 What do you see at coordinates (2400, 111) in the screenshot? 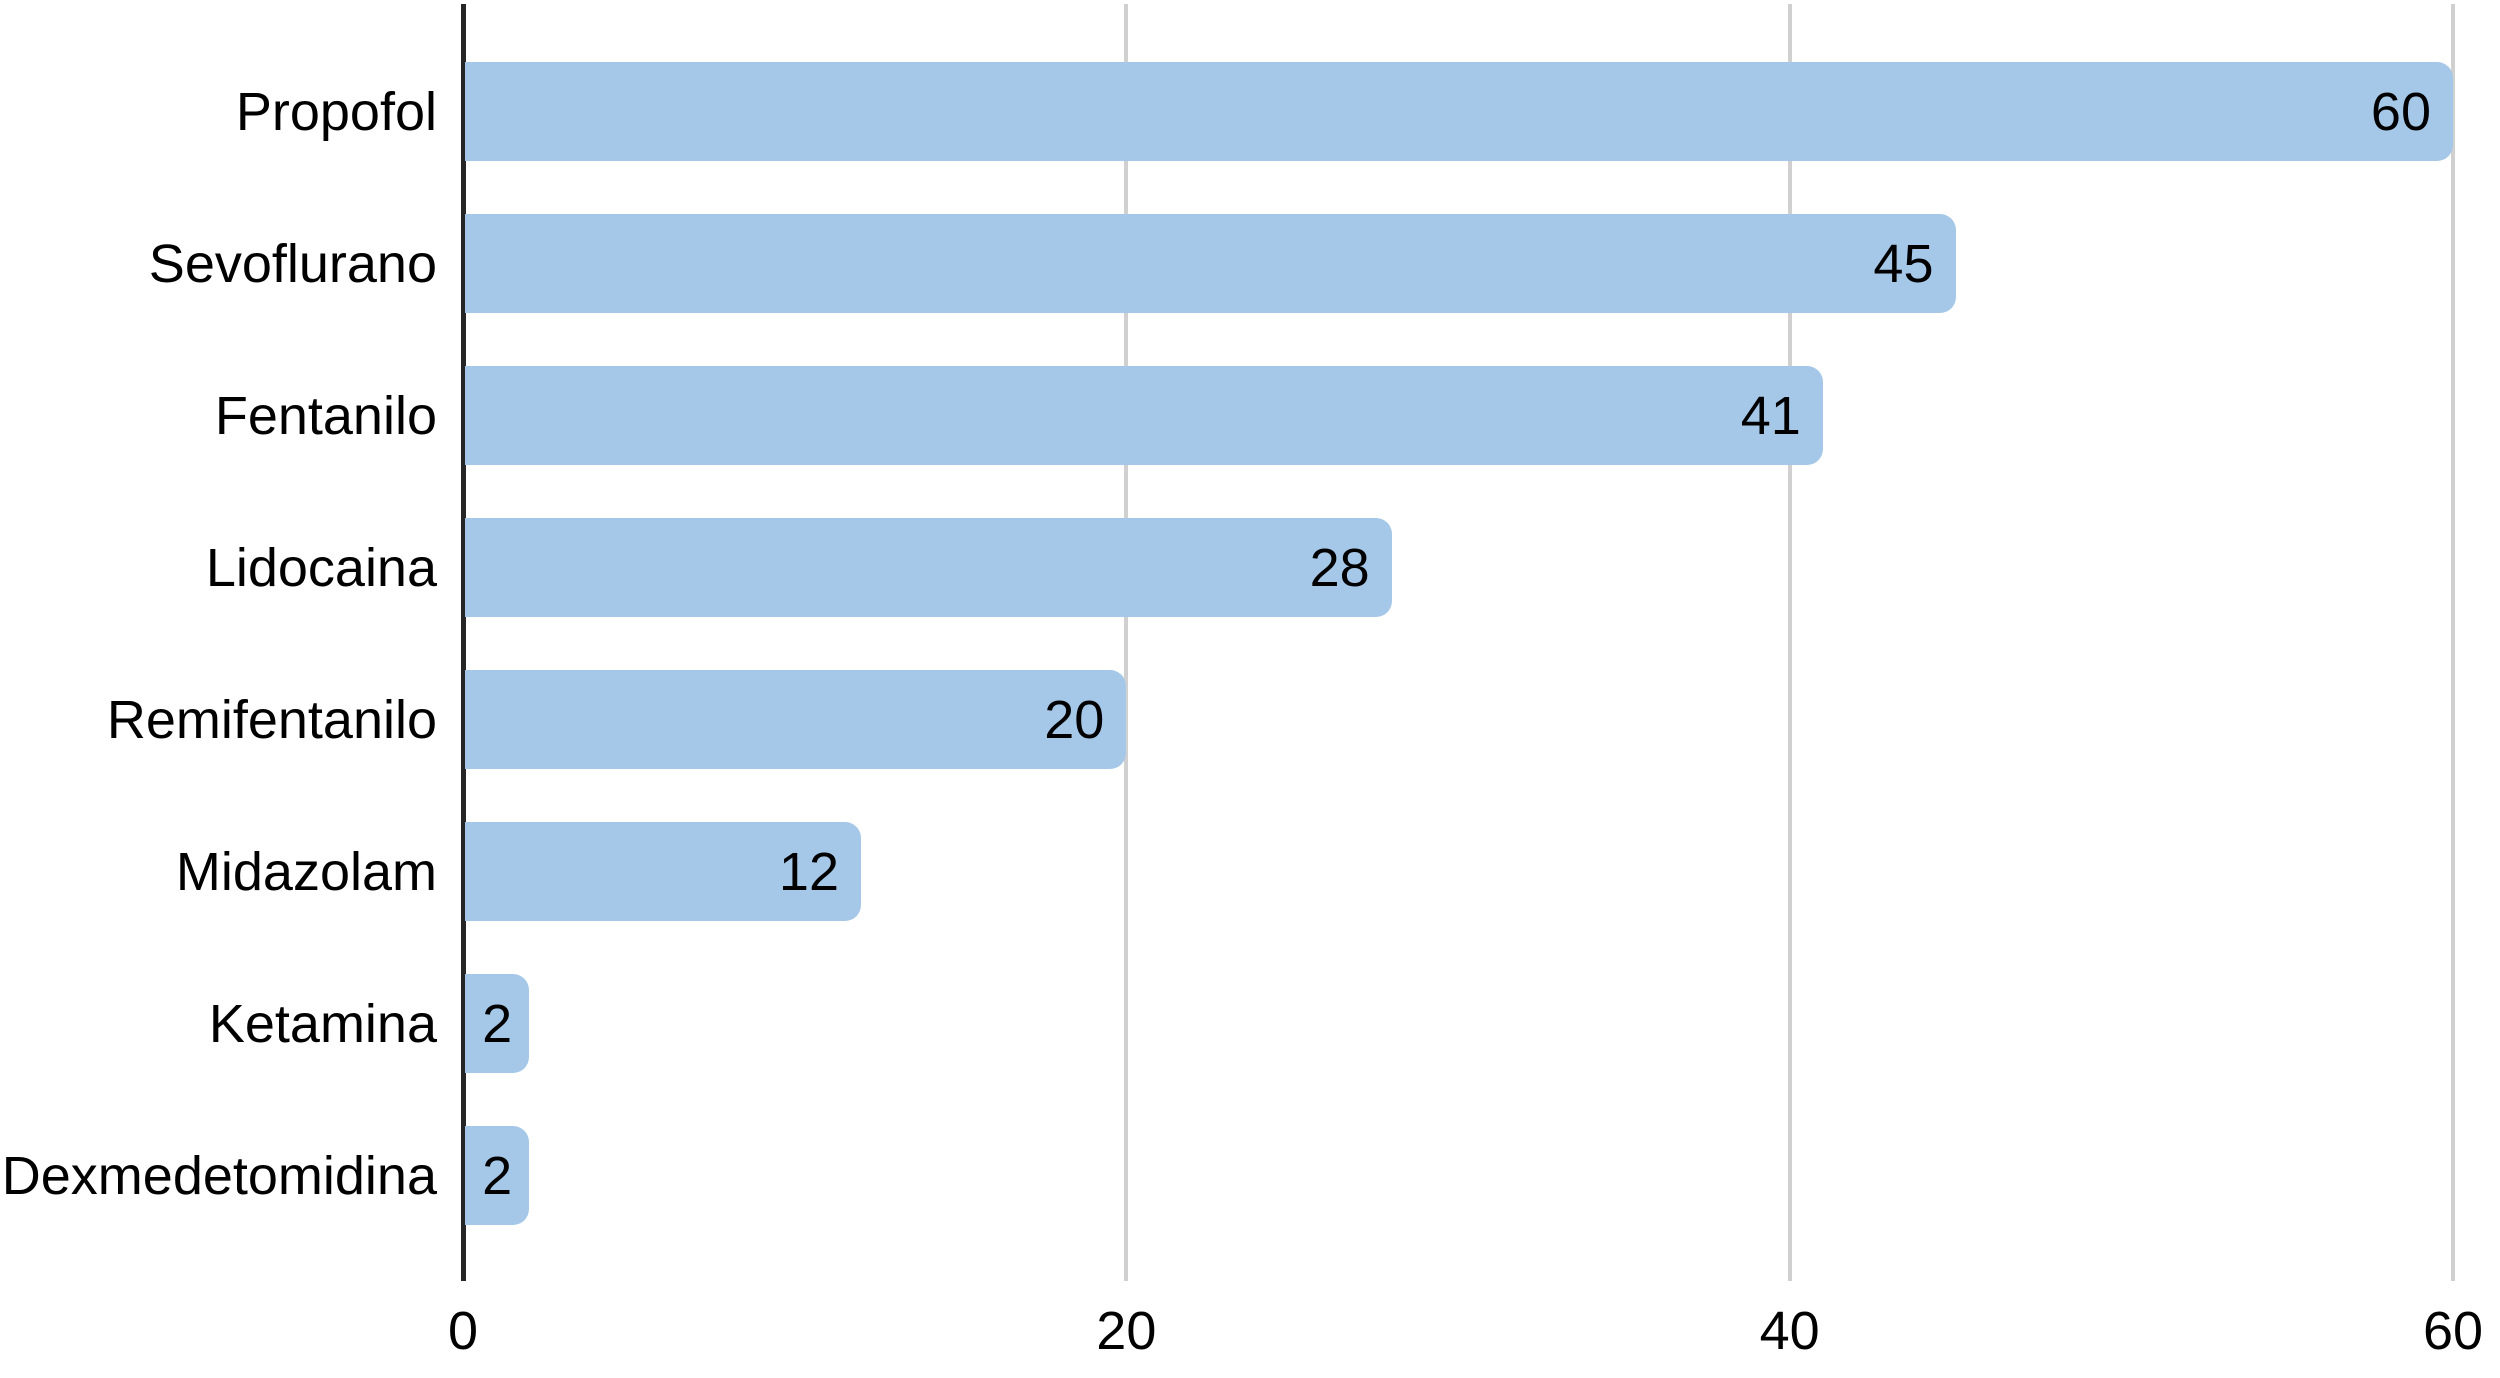
I see `value-label: 60` at bounding box center [2400, 111].